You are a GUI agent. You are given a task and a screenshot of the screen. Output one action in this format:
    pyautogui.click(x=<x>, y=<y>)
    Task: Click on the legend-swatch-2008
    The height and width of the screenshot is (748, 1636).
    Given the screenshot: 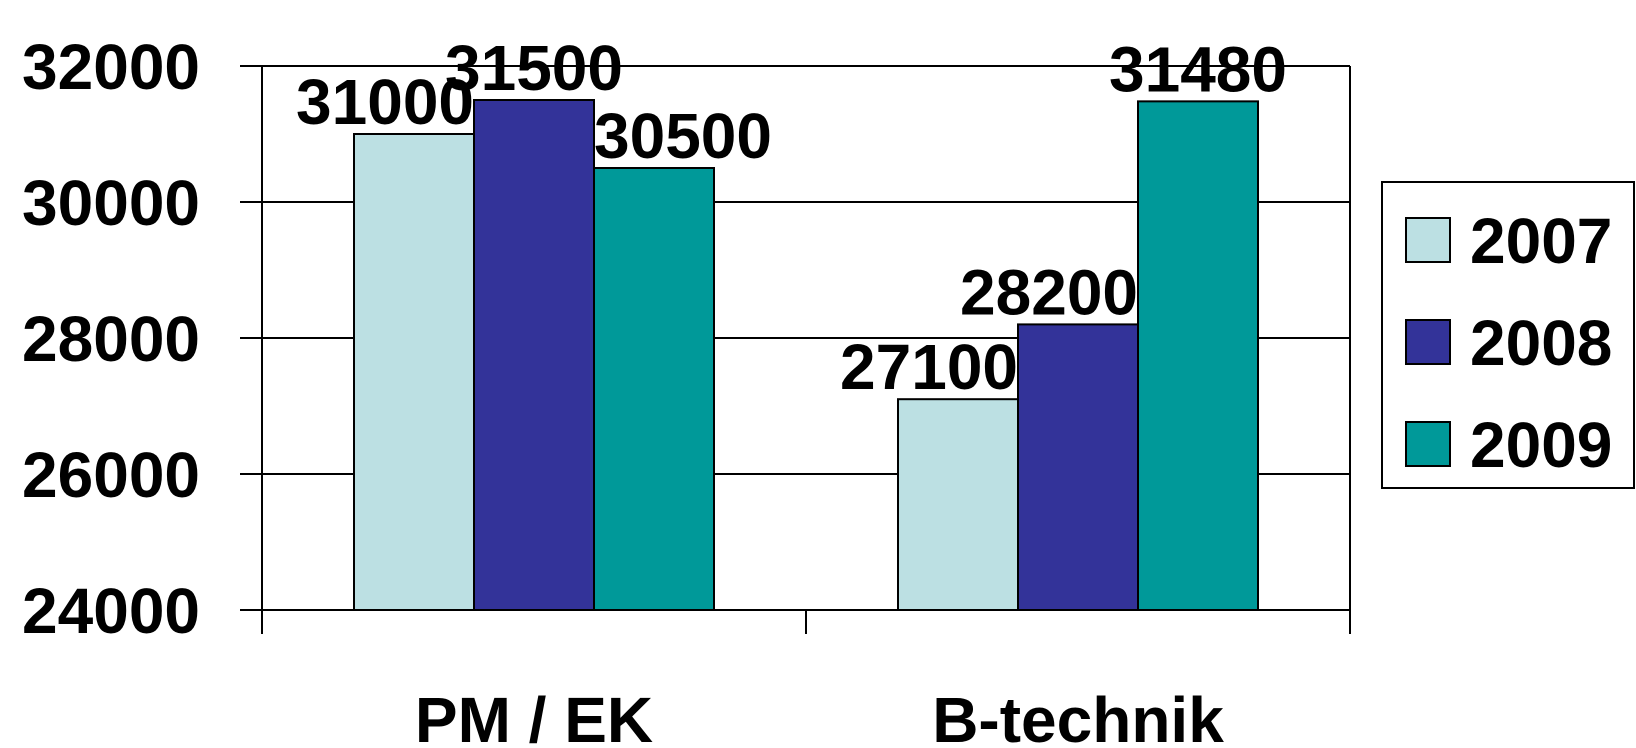 What is the action you would take?
    pyautogui.click(x=1428, y=342)
    